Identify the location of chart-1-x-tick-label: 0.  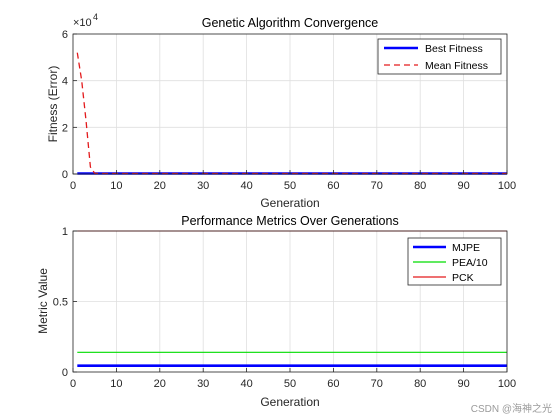
(73, 186).